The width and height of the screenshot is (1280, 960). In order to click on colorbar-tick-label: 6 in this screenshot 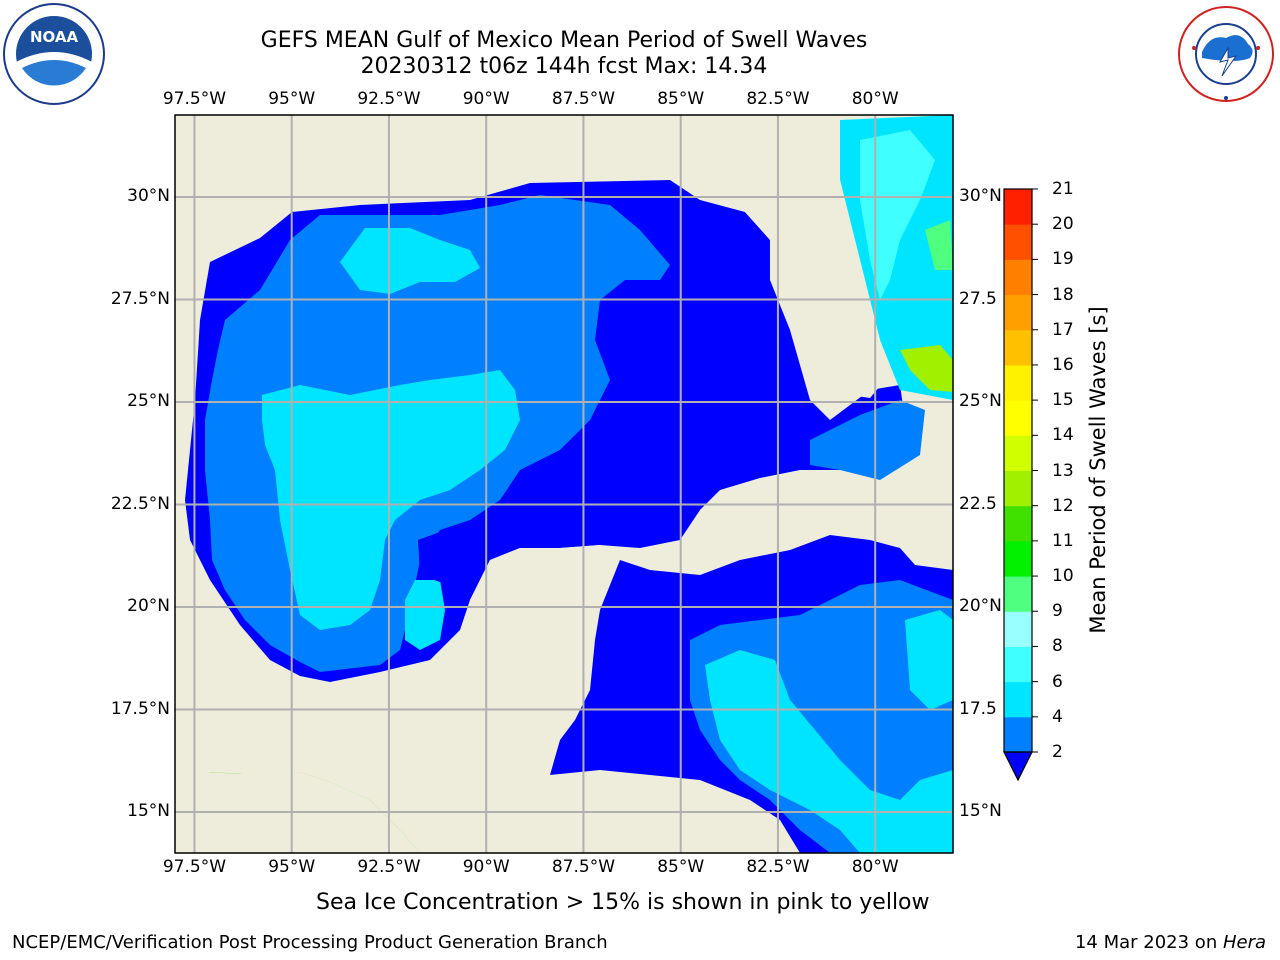, I will do `click(1057, 681)`.